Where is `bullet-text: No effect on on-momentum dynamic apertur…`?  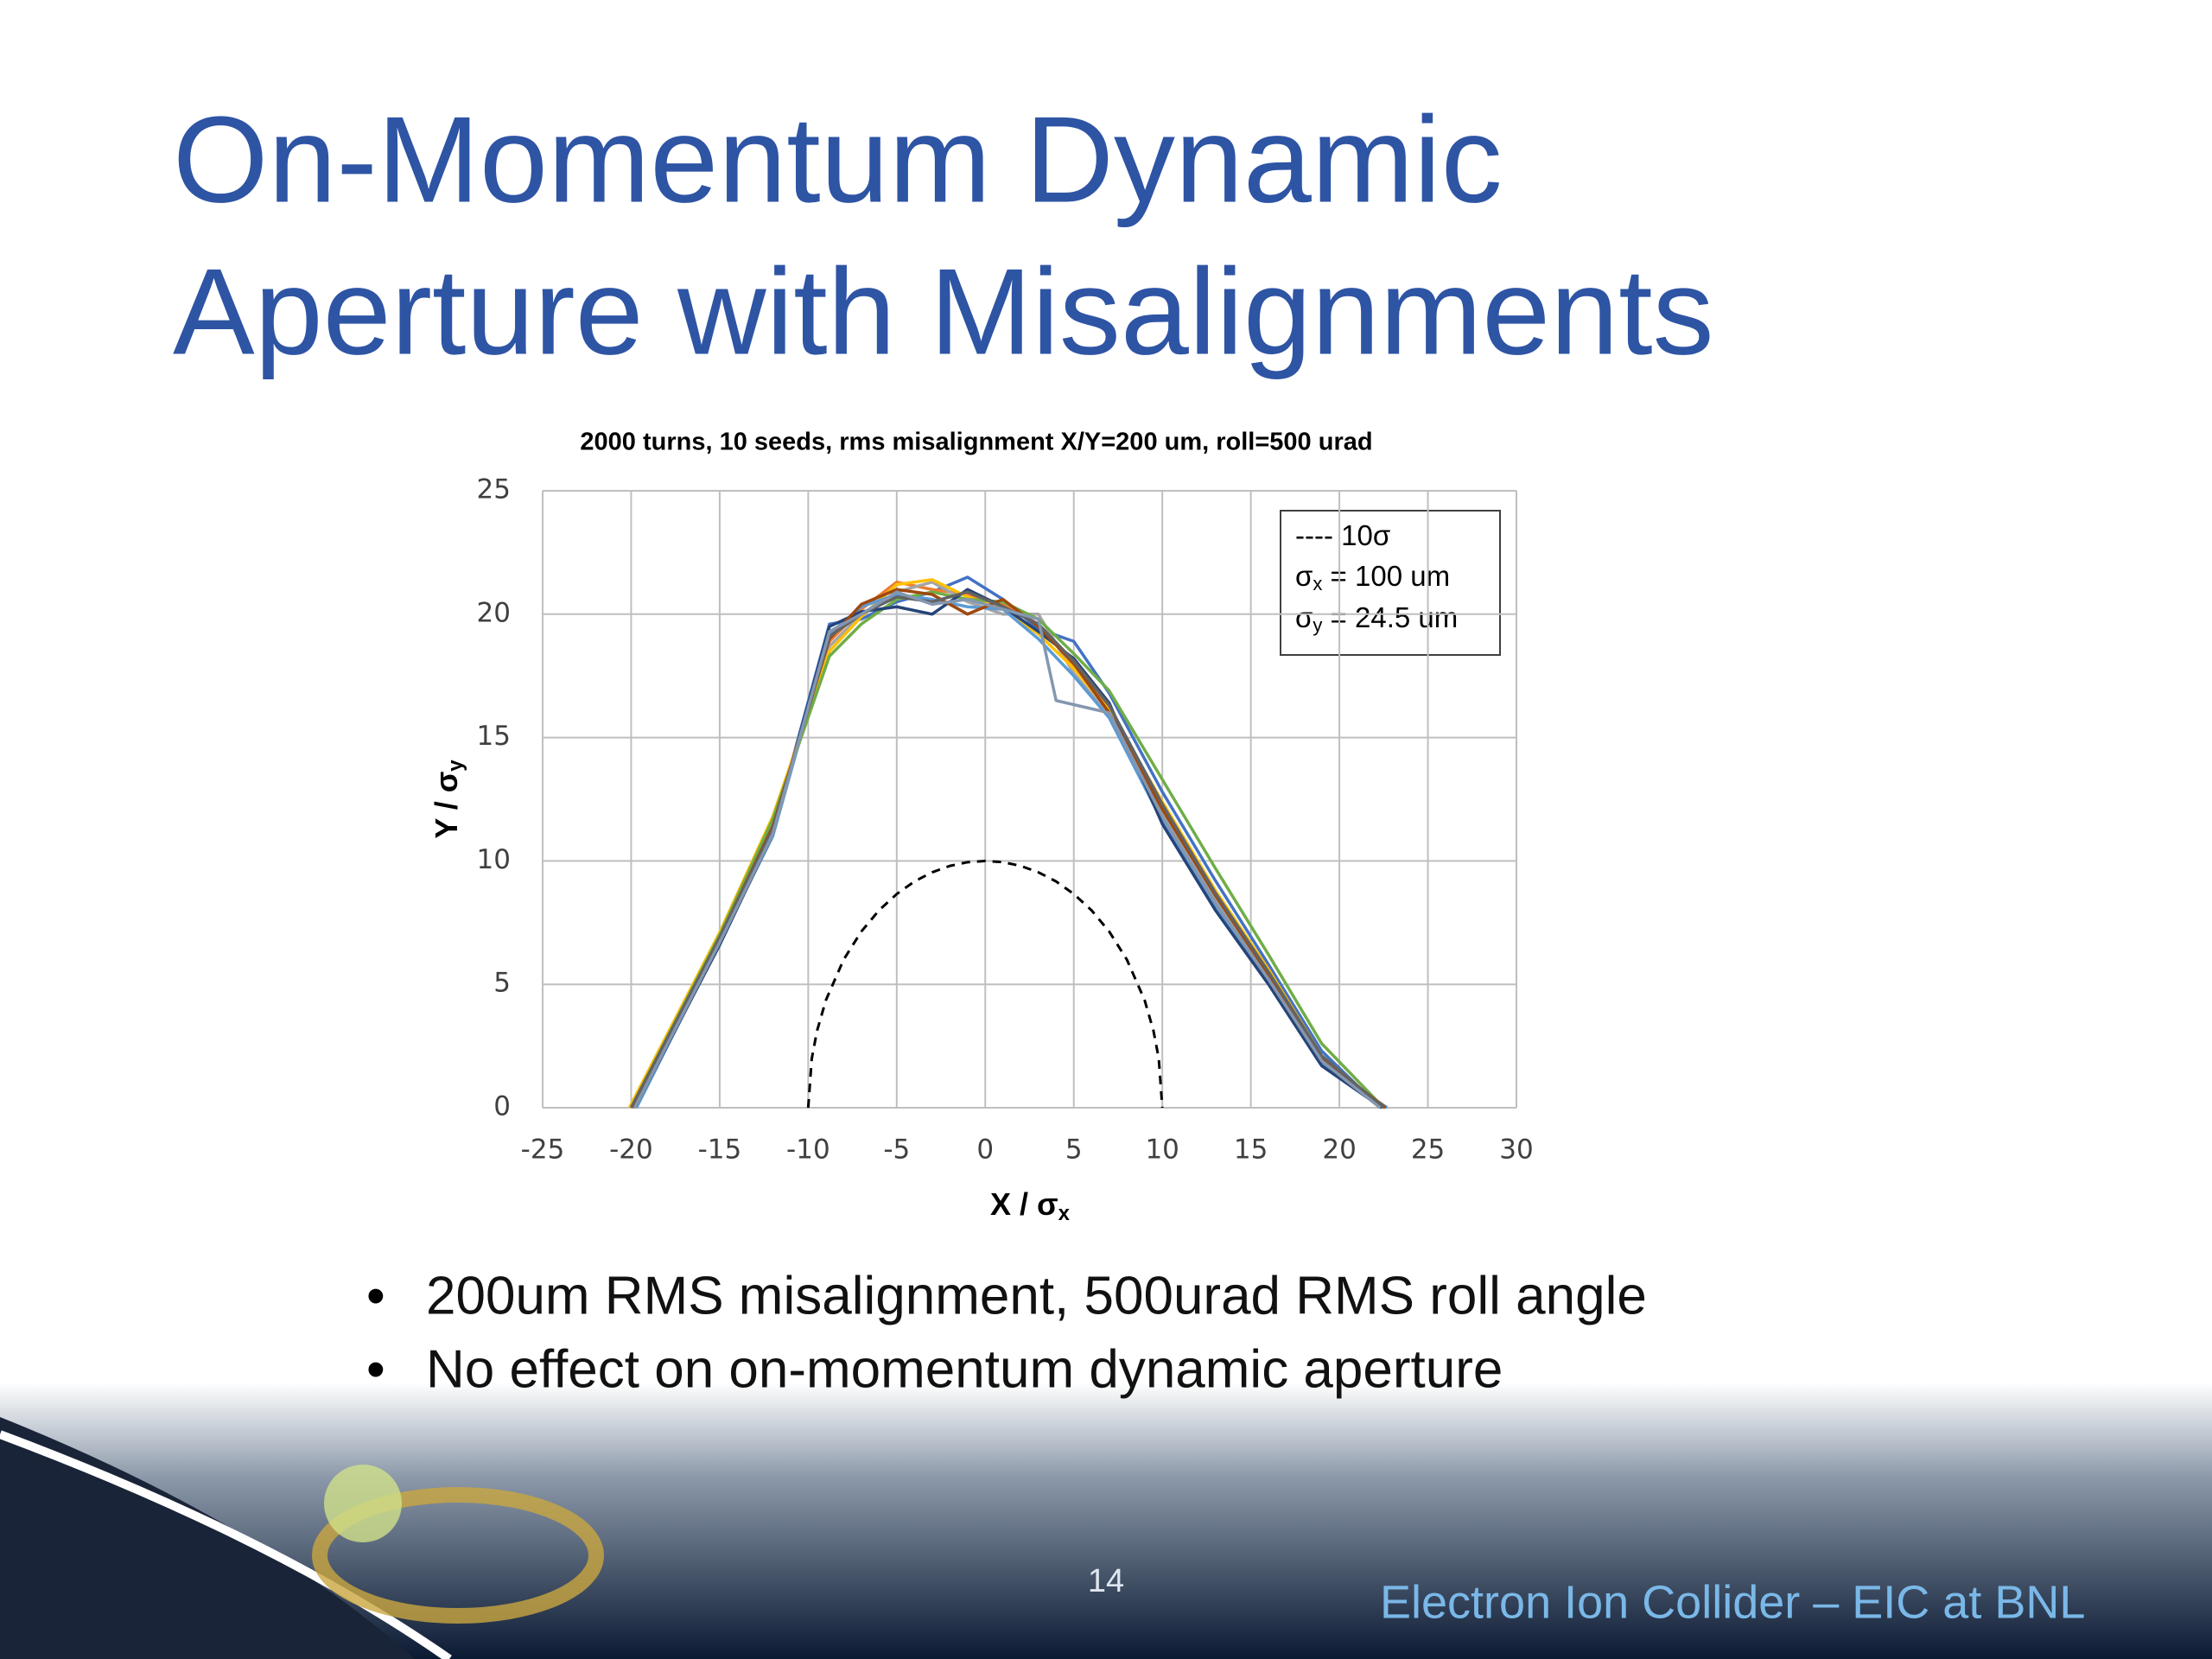 bullet-text: No effect on on-momentum dynamic apertur… is located at coordinates (964, 1369).